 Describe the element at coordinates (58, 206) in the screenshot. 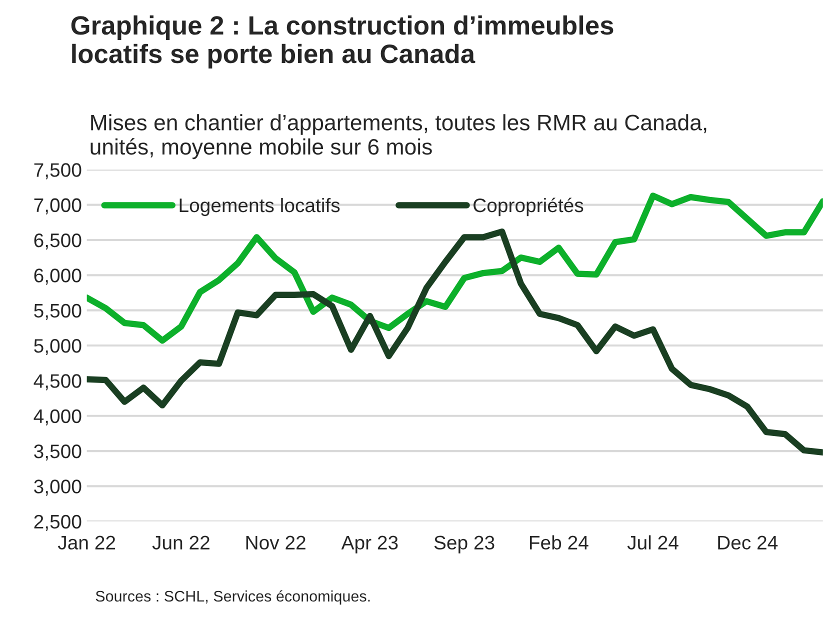

I see `y-tick-label: 7,000` at that location.